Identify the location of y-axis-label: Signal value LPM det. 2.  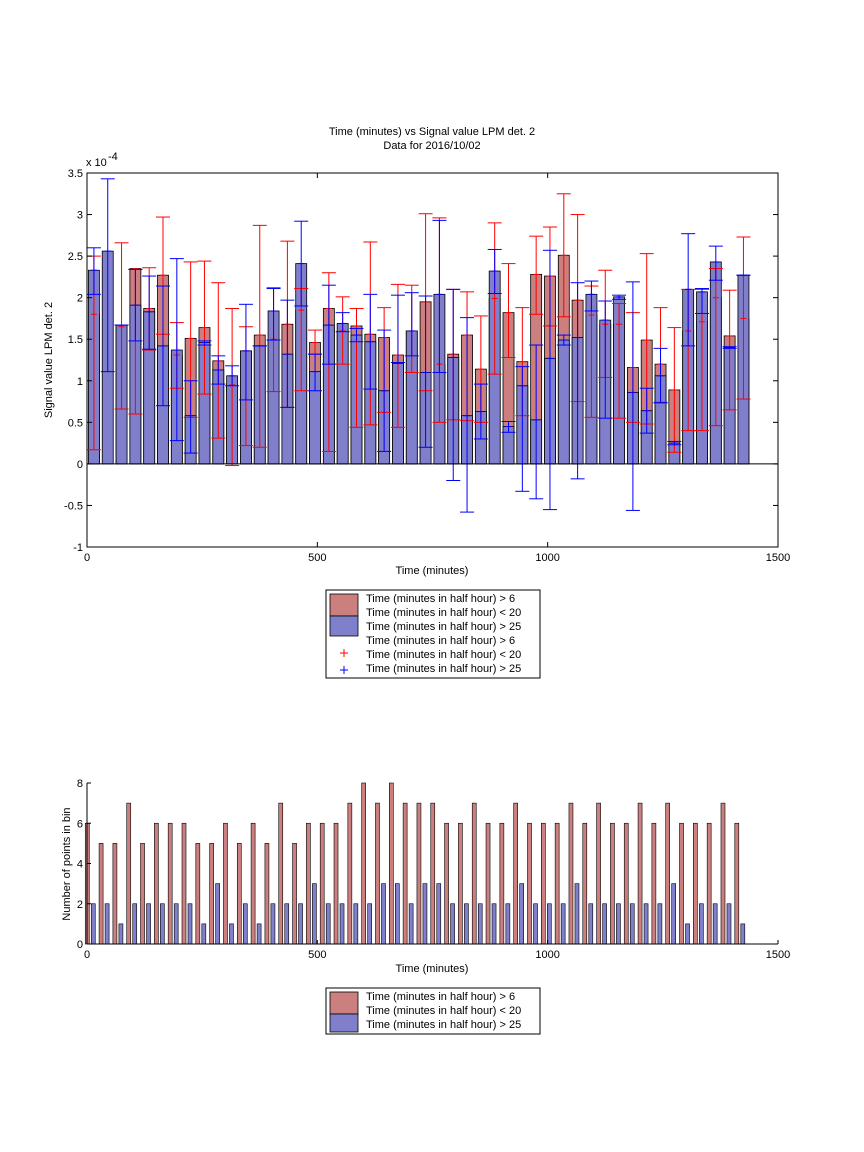
(49, 360).